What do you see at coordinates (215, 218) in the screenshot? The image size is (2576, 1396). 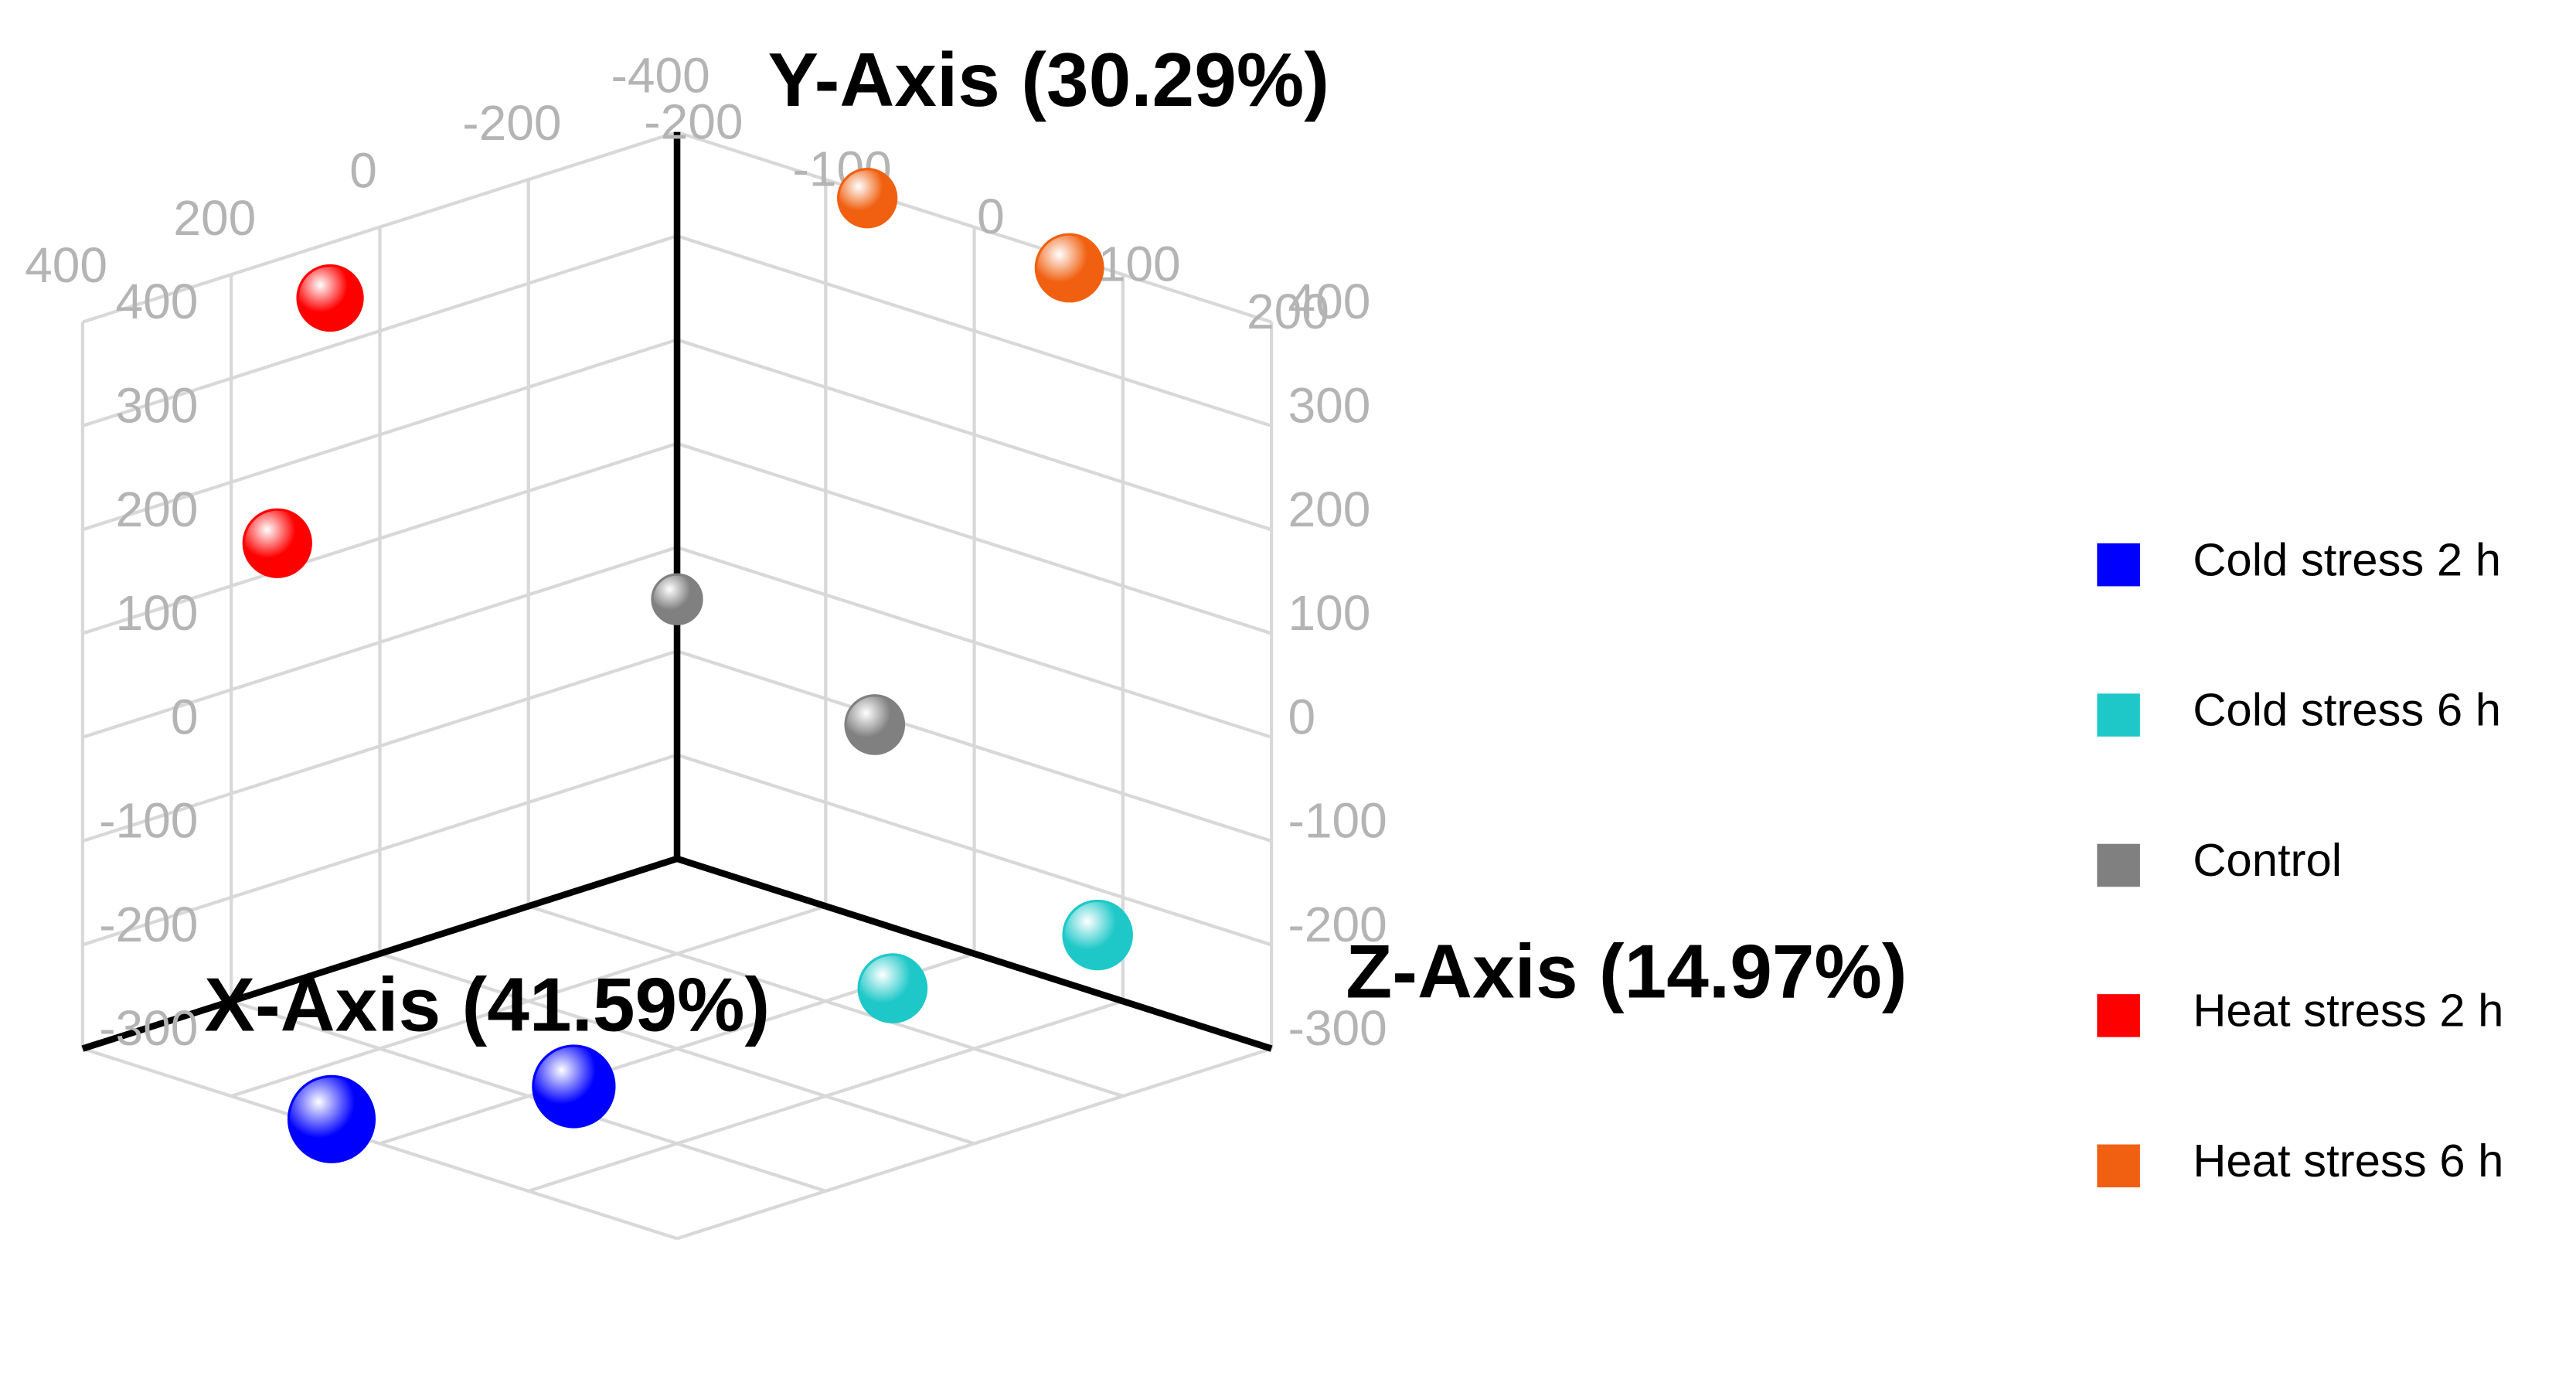 I see `x-tick-label: 200` at bounding box center [215, 218].